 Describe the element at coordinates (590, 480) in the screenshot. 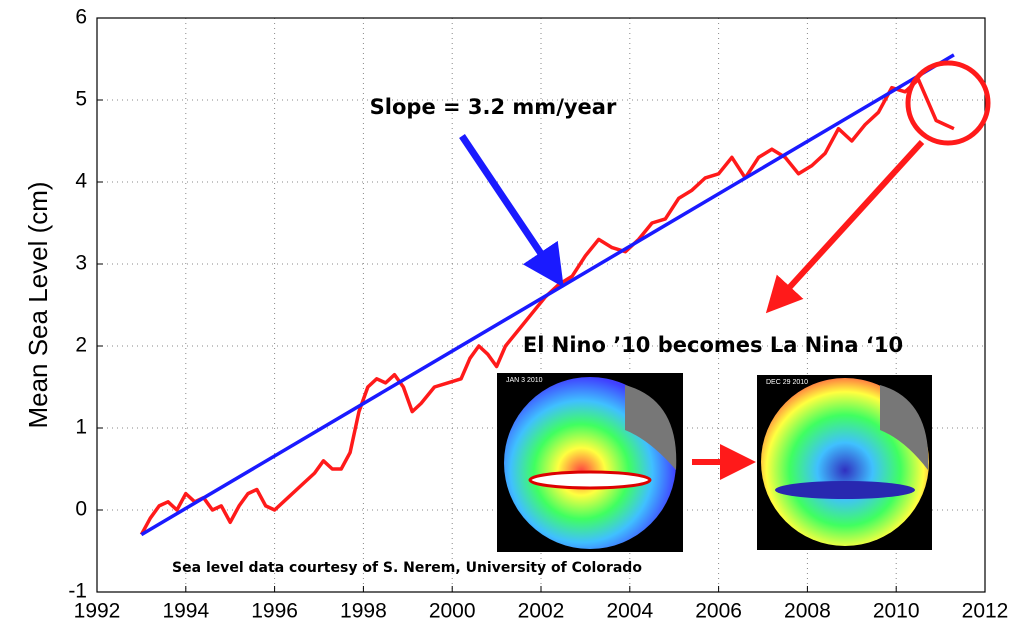

I see `el-nino-band` at that location.